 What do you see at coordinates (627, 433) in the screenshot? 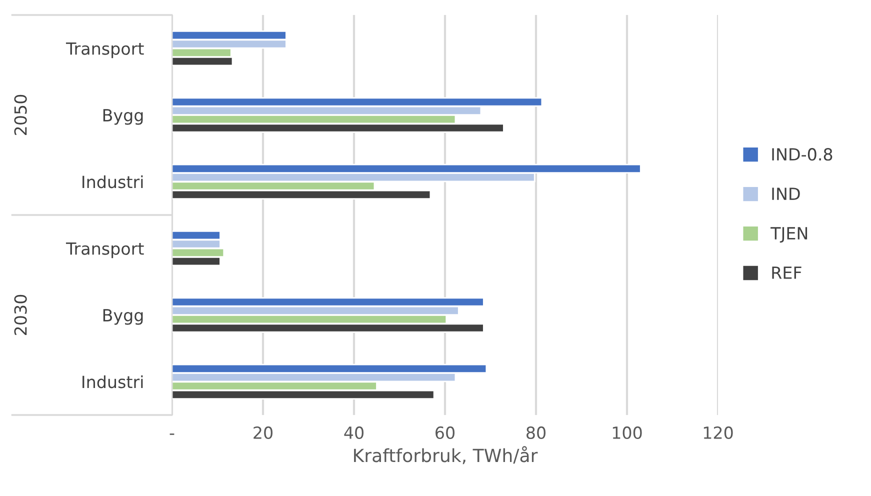
I see `x-tick-label: 100` at bounding box center [627, 433].